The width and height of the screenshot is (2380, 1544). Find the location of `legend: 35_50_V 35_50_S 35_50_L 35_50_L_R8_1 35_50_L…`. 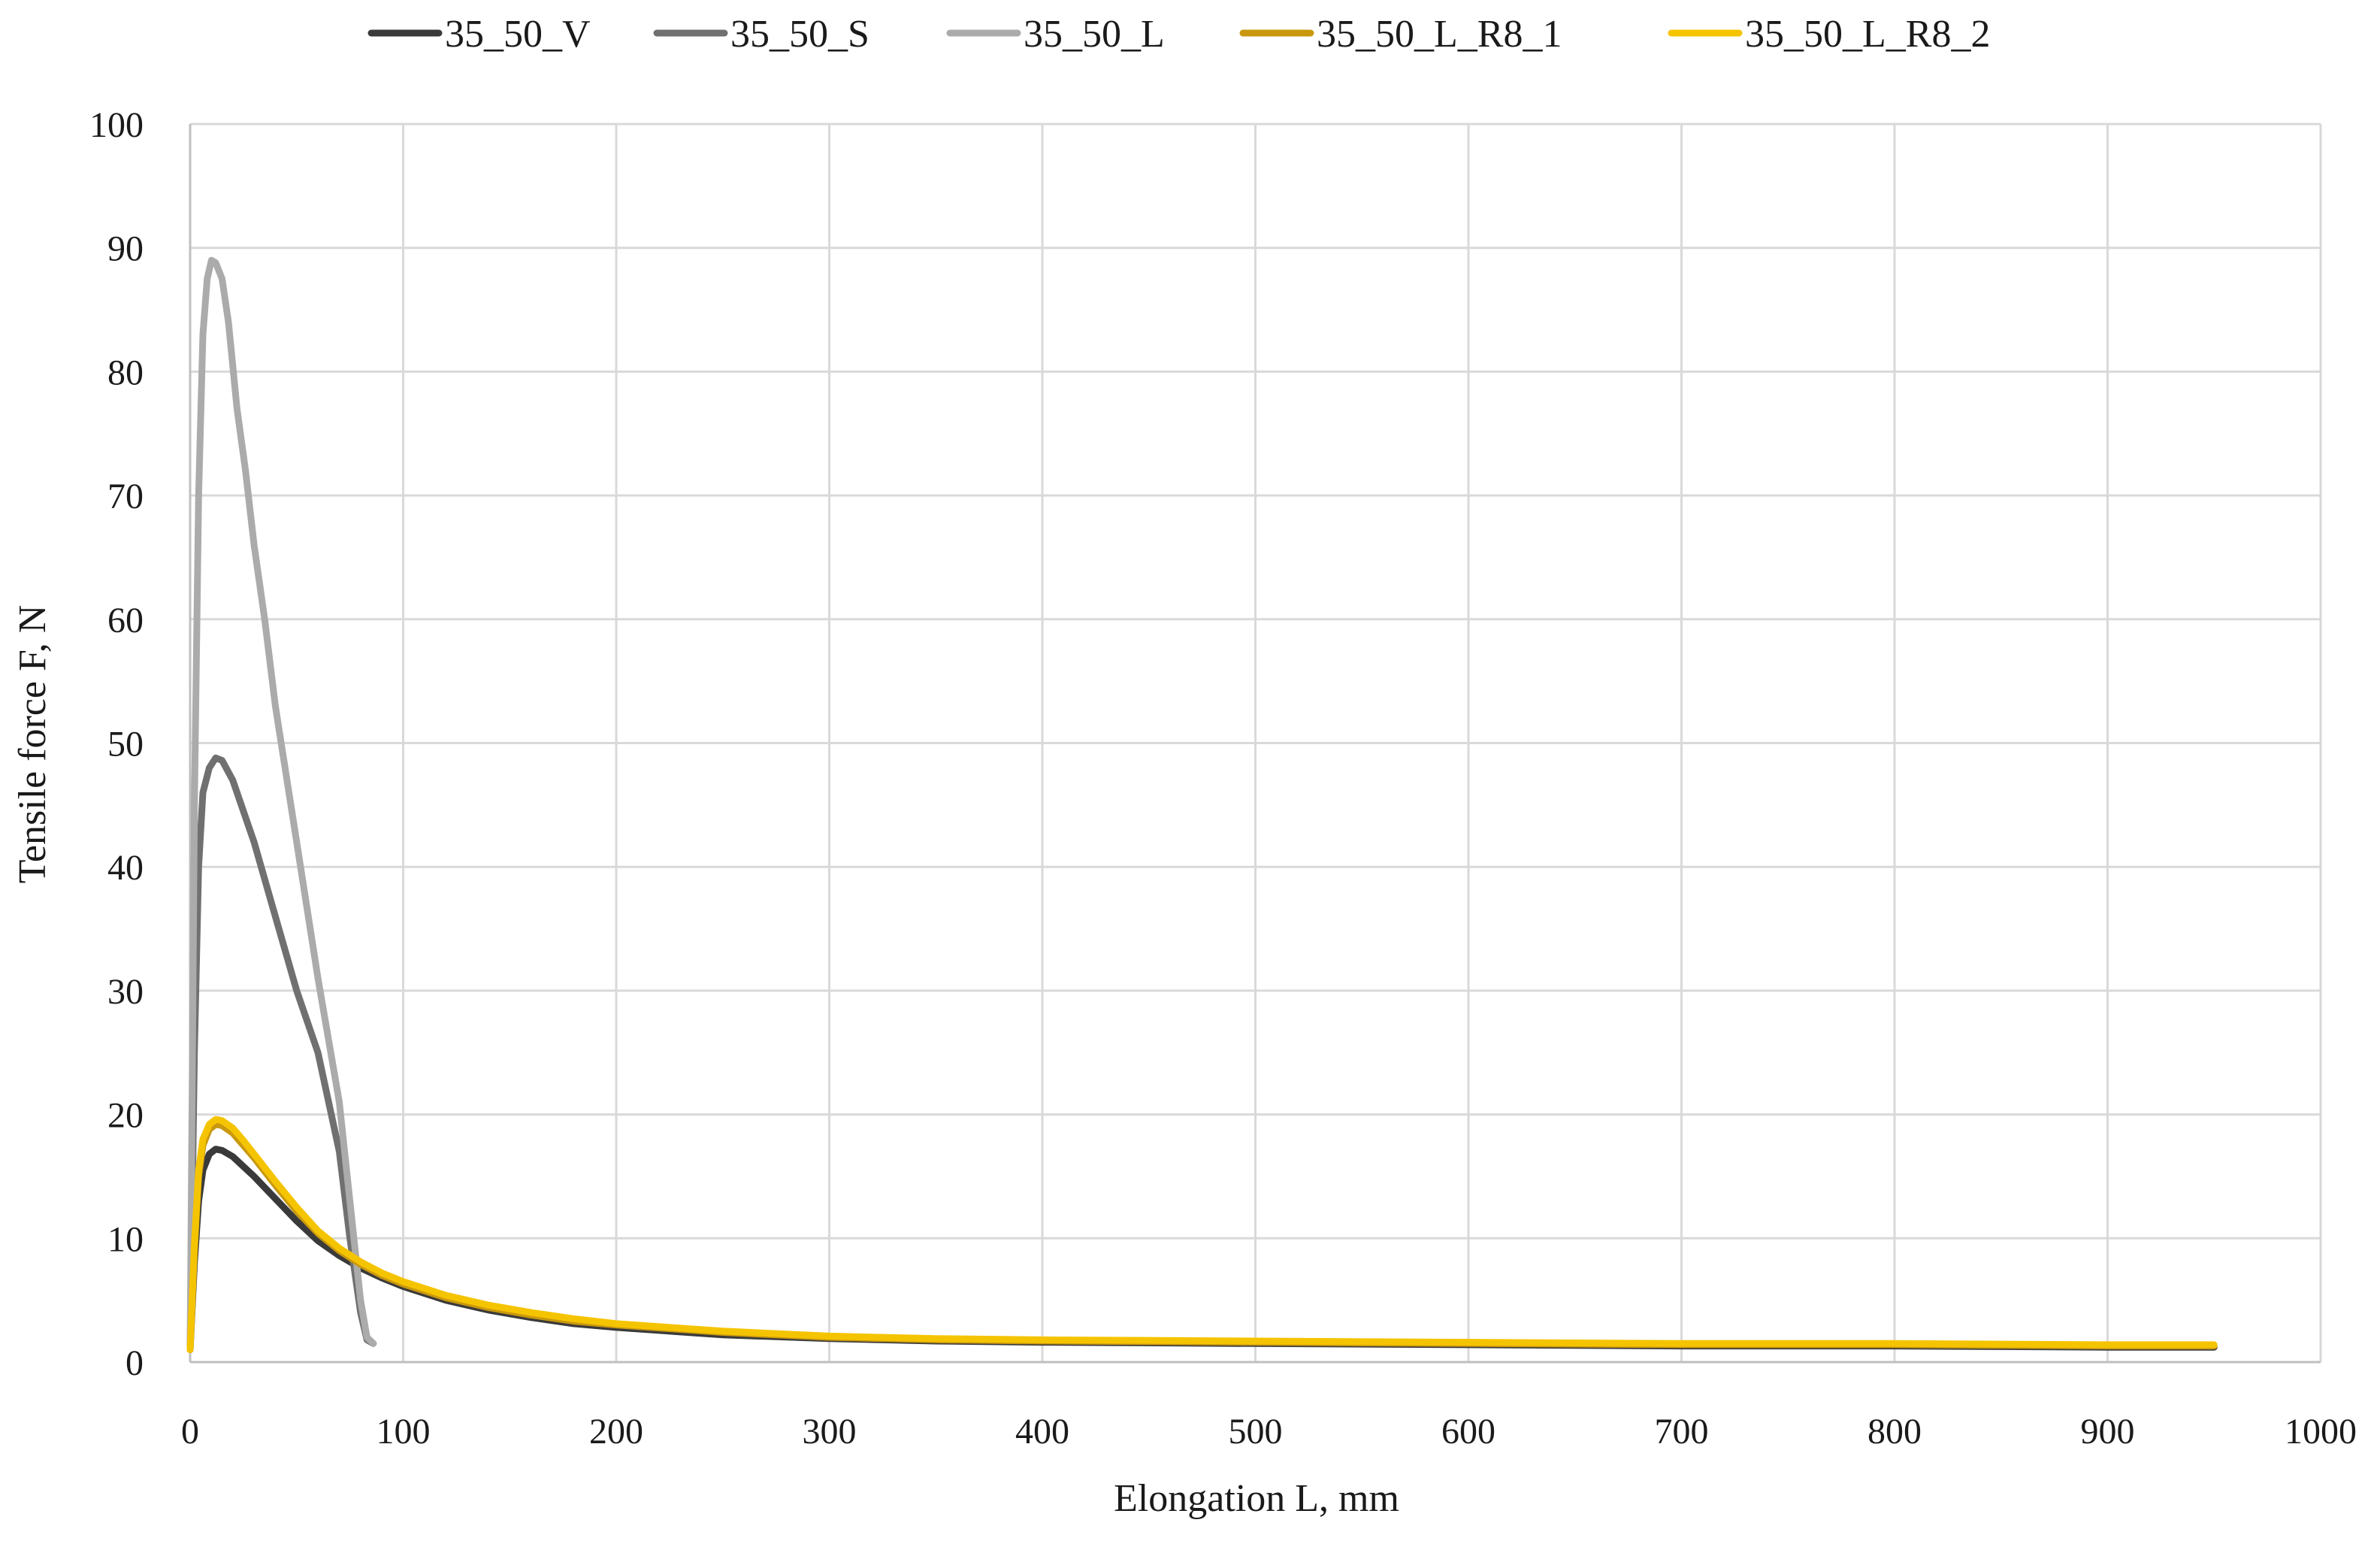

legend: 35_50_V 35_50_S 35_50_L 35_50_L_R8_1 35_50_L… is located at coordinates (1178, 34).